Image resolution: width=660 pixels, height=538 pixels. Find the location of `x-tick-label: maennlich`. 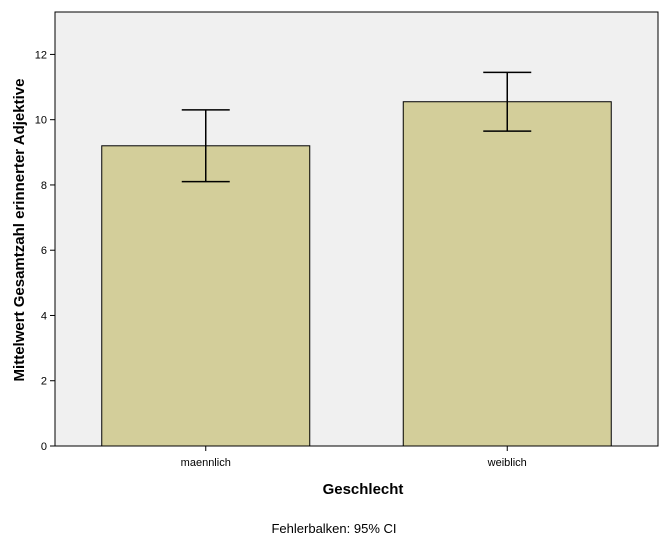

x-tick-label: maennlich is located at coordinates (206, 463).